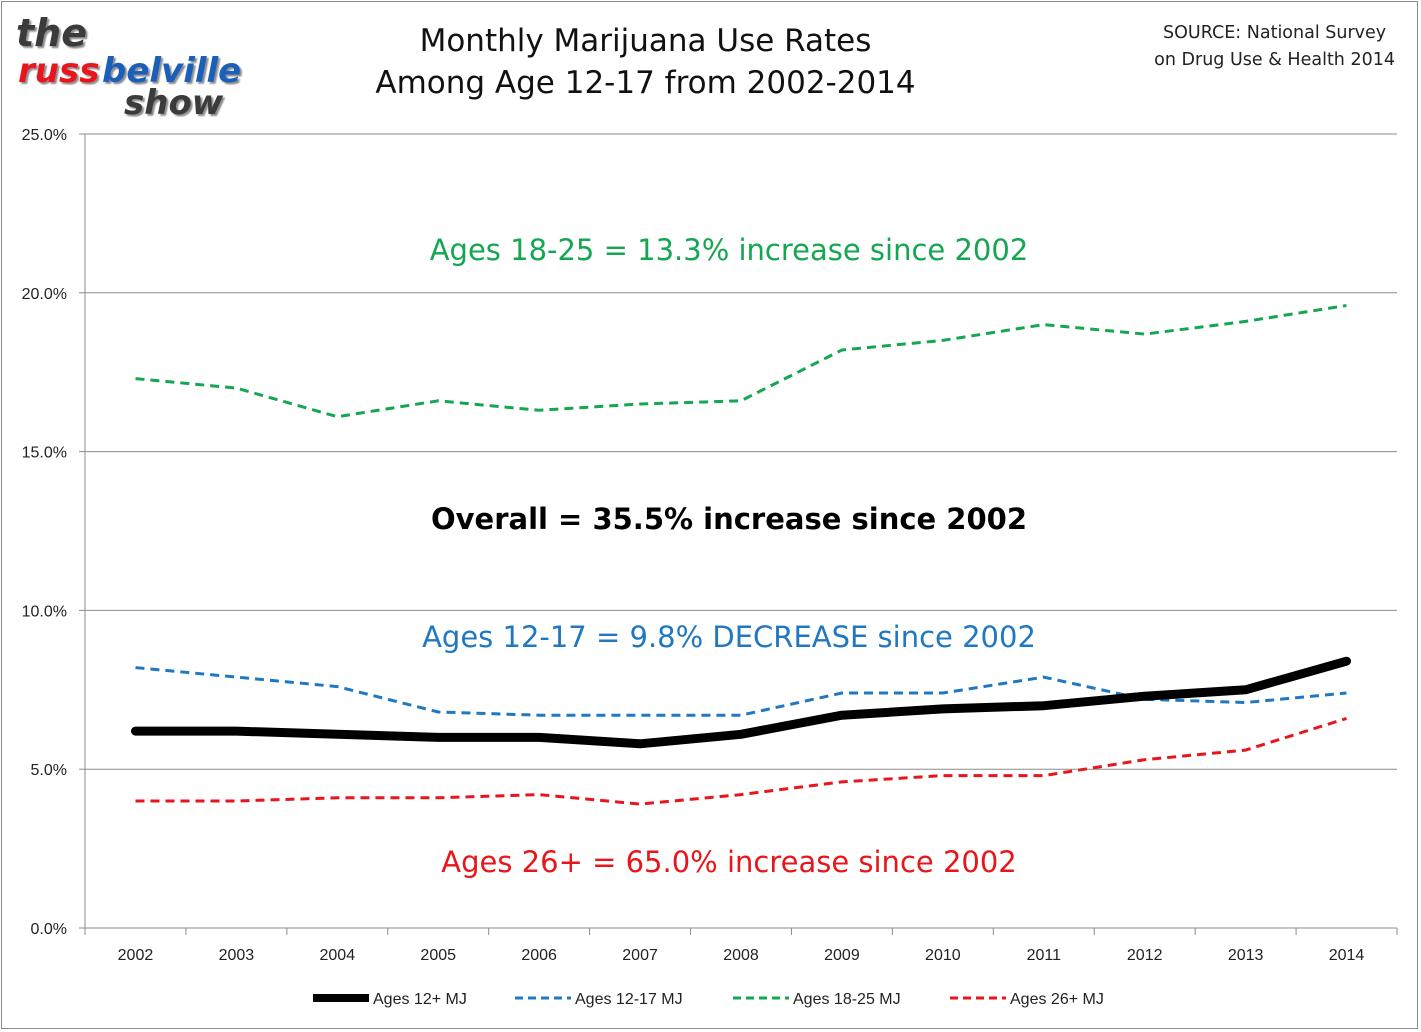 This screenshot has height=1032, width=1421. I want to click on x-tick-label-2013: 2013, so click(1246, 955).